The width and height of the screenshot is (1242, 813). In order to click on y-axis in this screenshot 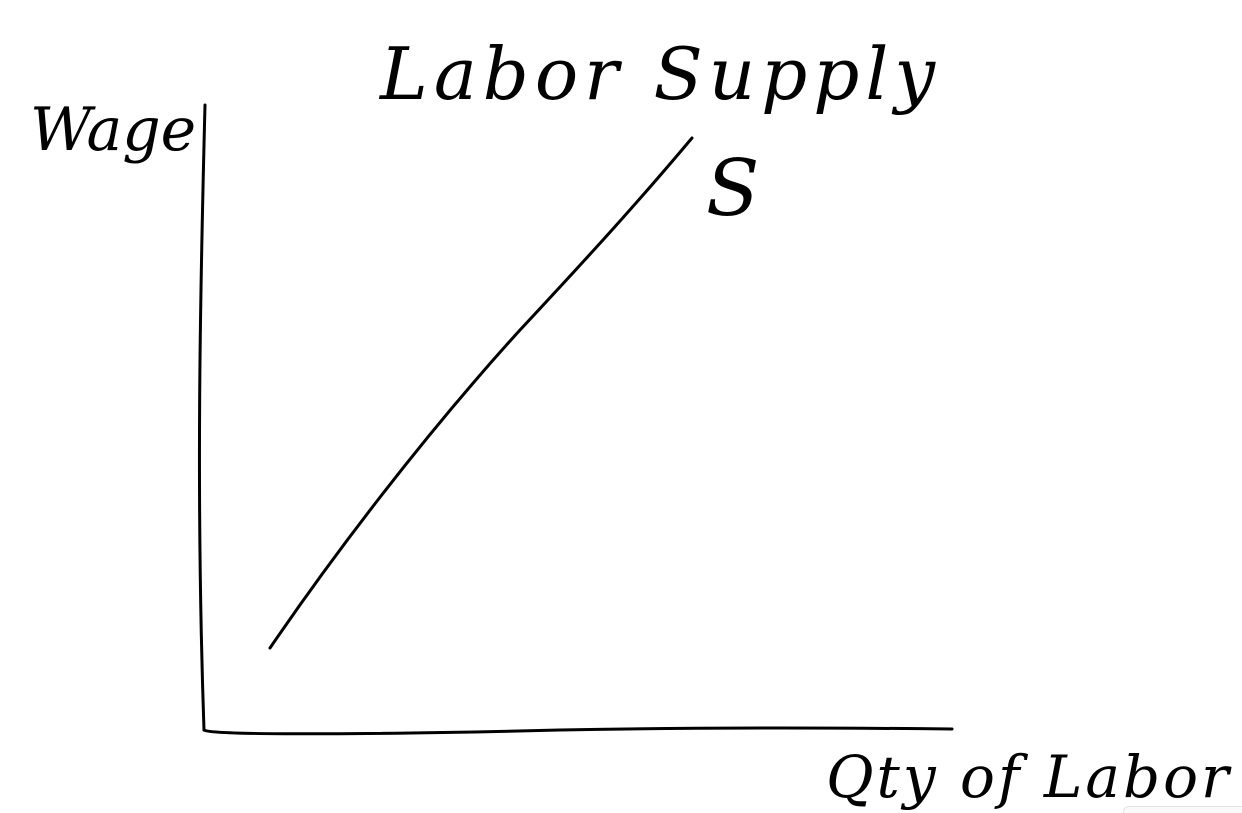, I will do `click(202, 417)`.